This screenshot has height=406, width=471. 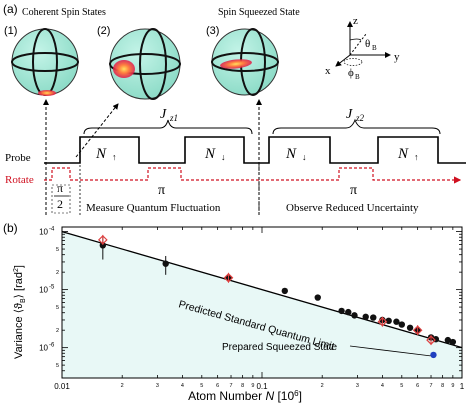 What do you see at coordinates (168, 127) in the screenshot?
I see `brace-jz1` at bounding box center [168, 127].